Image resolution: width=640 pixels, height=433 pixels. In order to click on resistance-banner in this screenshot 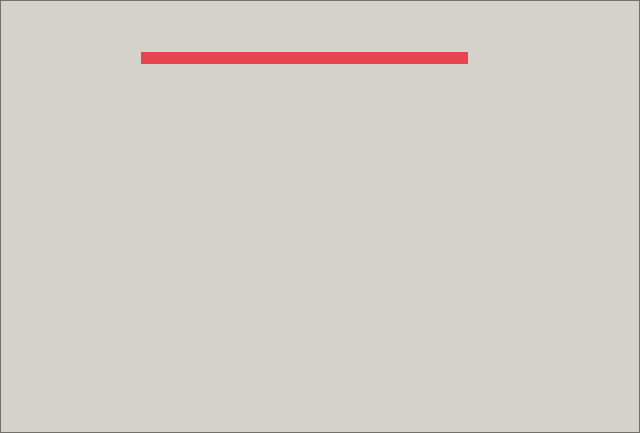, I will do `click(304, 58)`.